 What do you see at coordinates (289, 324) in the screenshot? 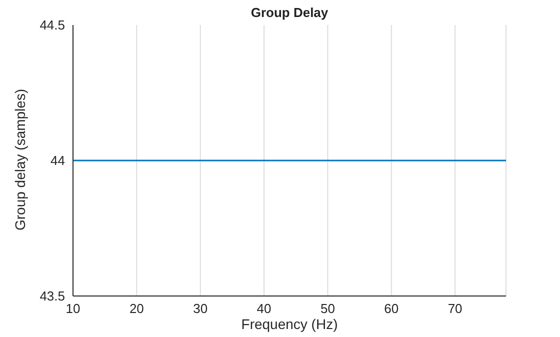
I see `x-axis-title: Frequency (Hz)` at bounding box center [289, 324].